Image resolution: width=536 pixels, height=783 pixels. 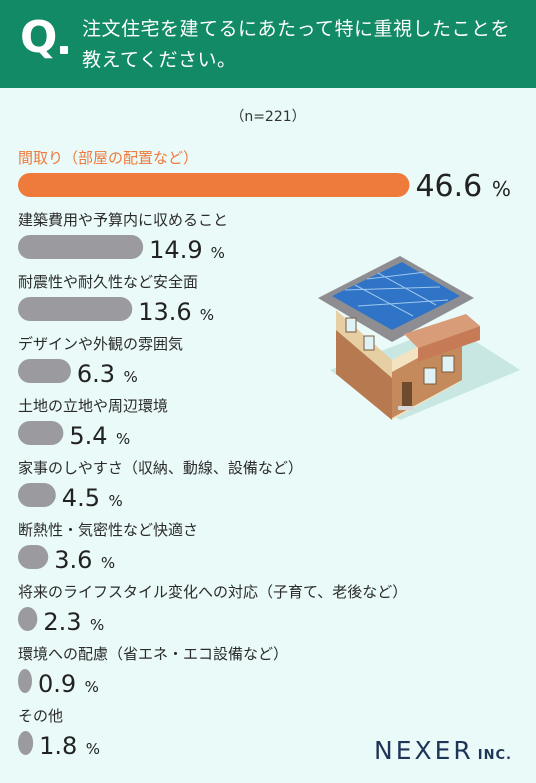 What do you see at coordinates (40, 716) in the screenshot?
I see `category-label: その他` at bounding box center [40, 716].